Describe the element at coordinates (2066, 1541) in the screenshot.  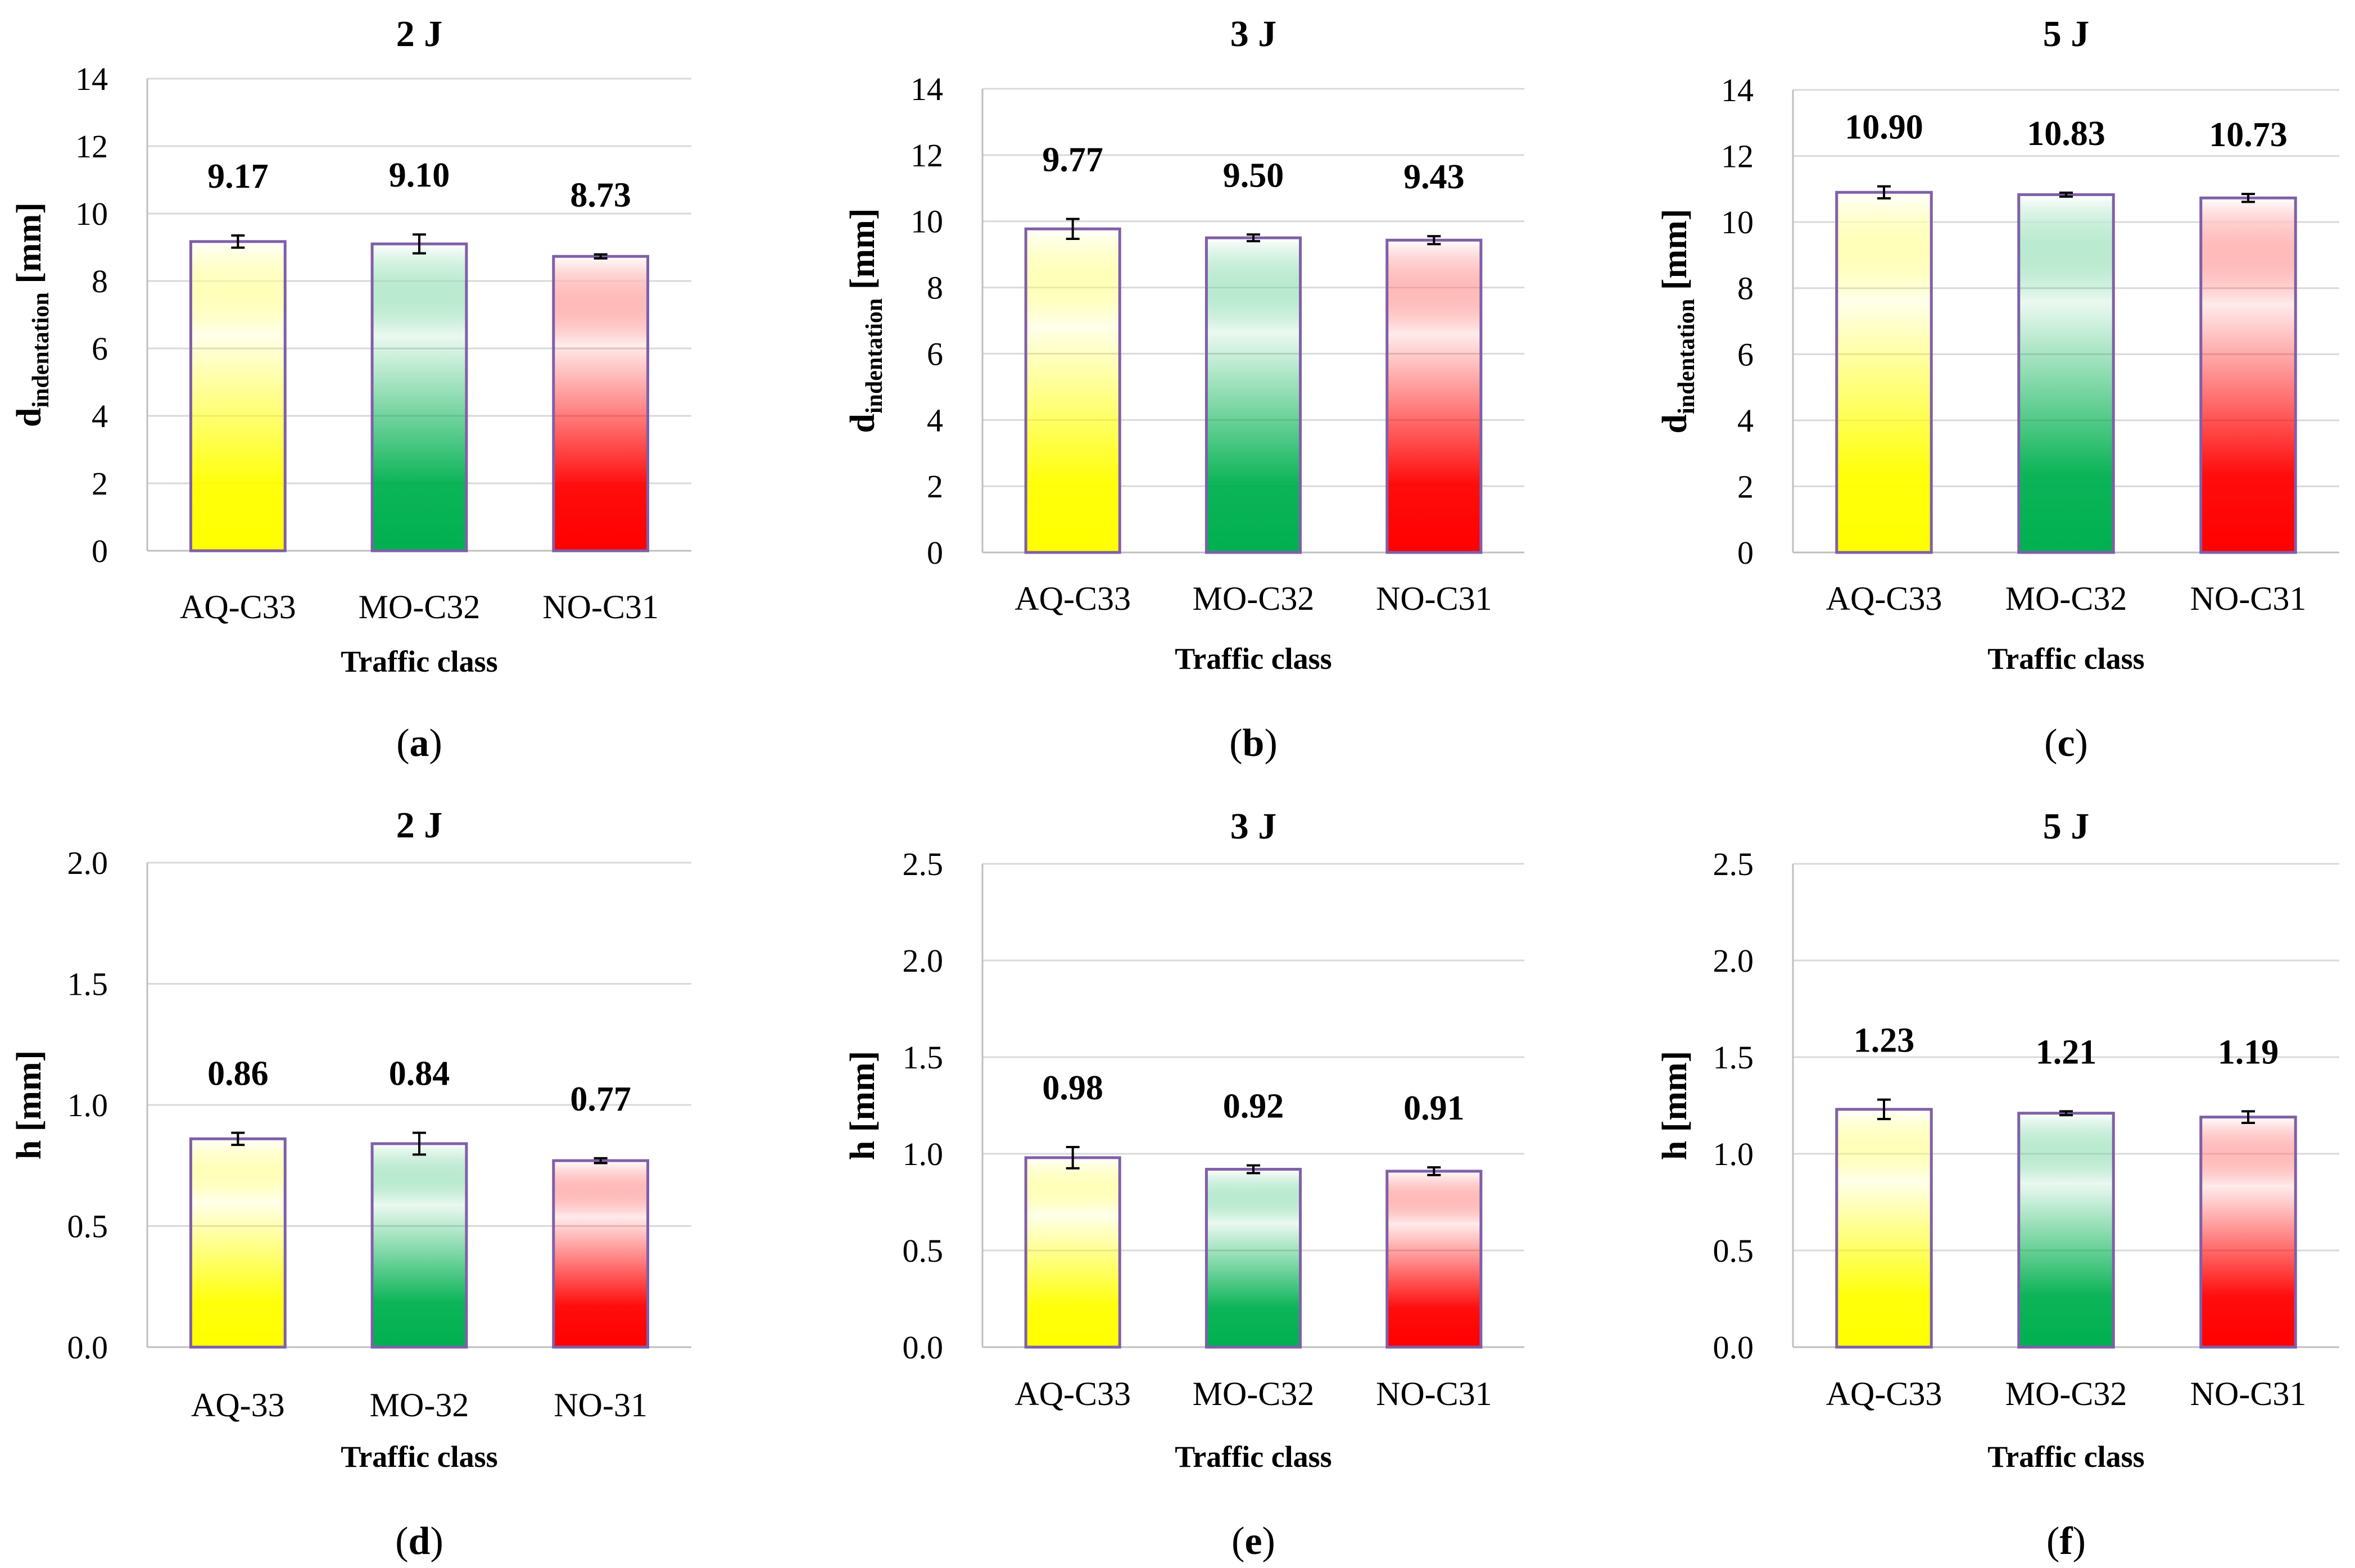
I see `panel-label: (f)` at that location.